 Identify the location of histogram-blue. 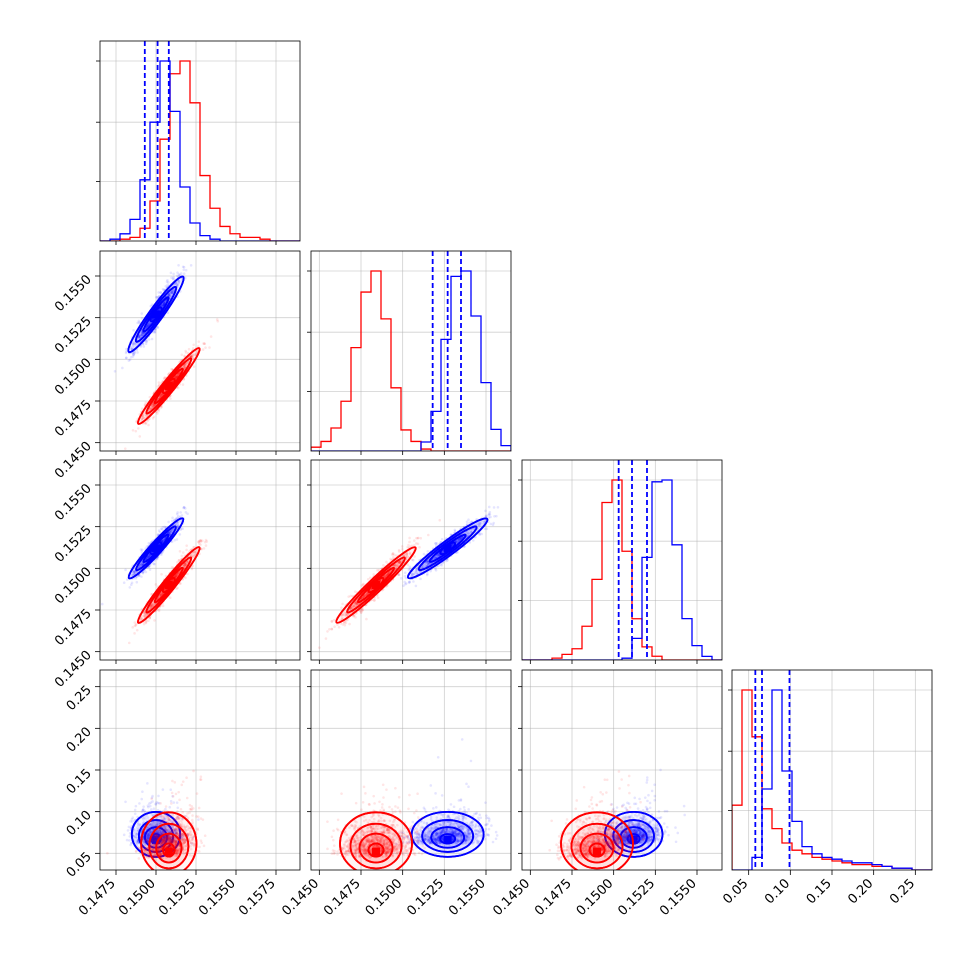
(200, 150).